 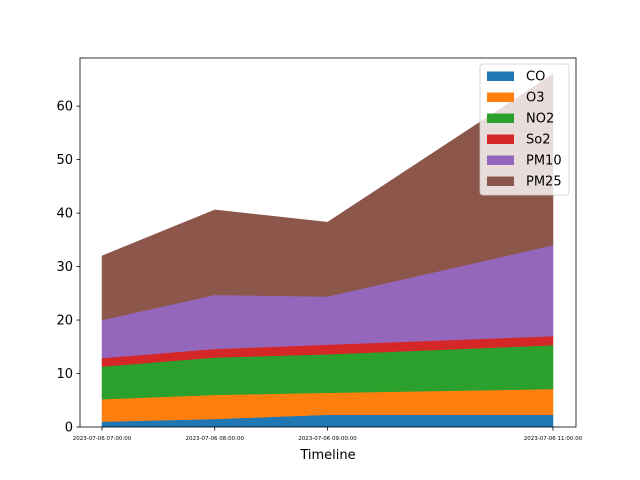 I want to click on y-axis-ticks: 0 10 20 30 40 50 60, so click(x=68, y=268).